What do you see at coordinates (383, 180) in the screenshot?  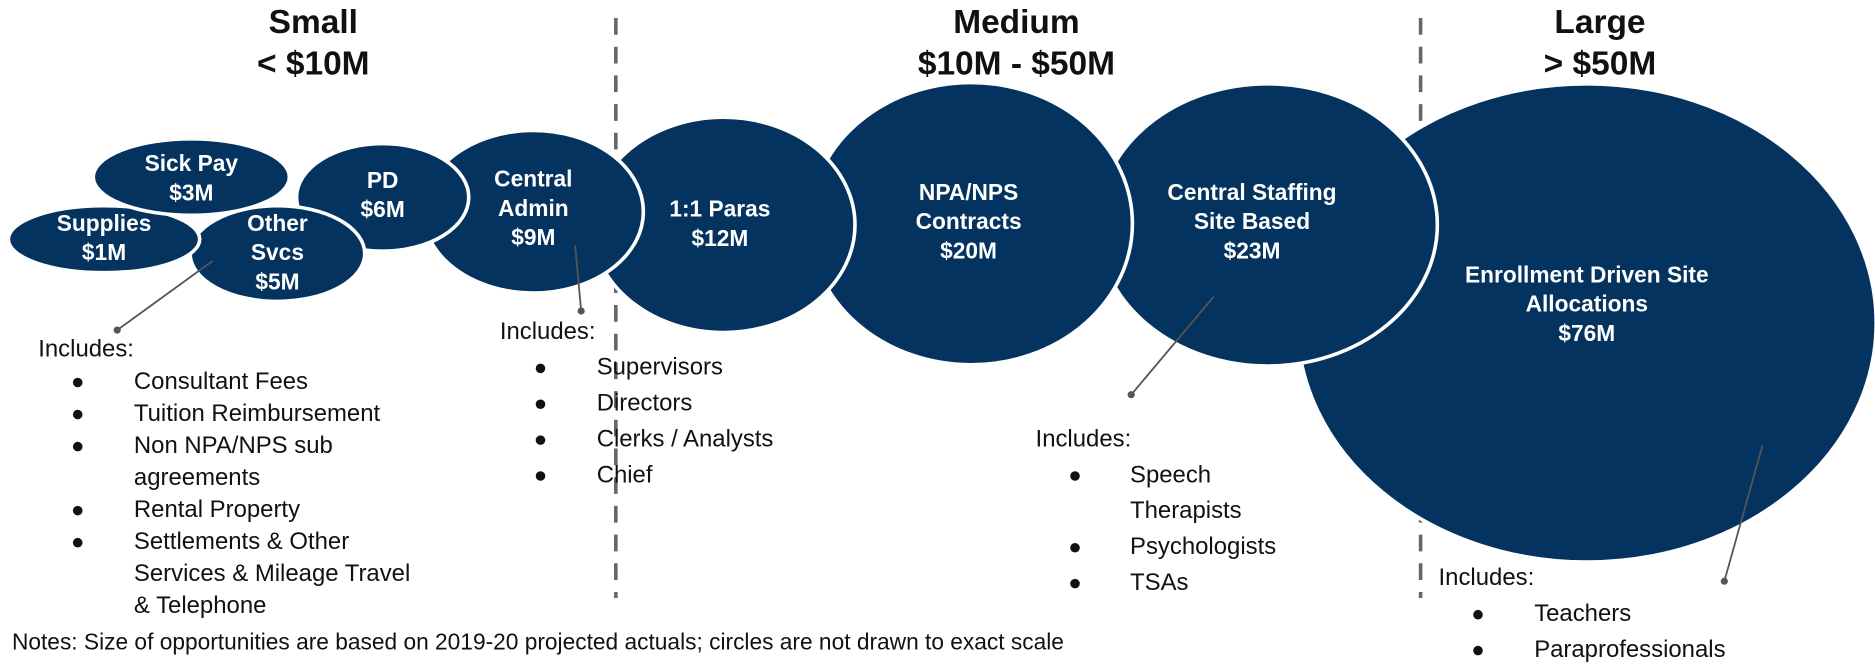 I see `bubble-label: PD` at bounding box center [383, 180].